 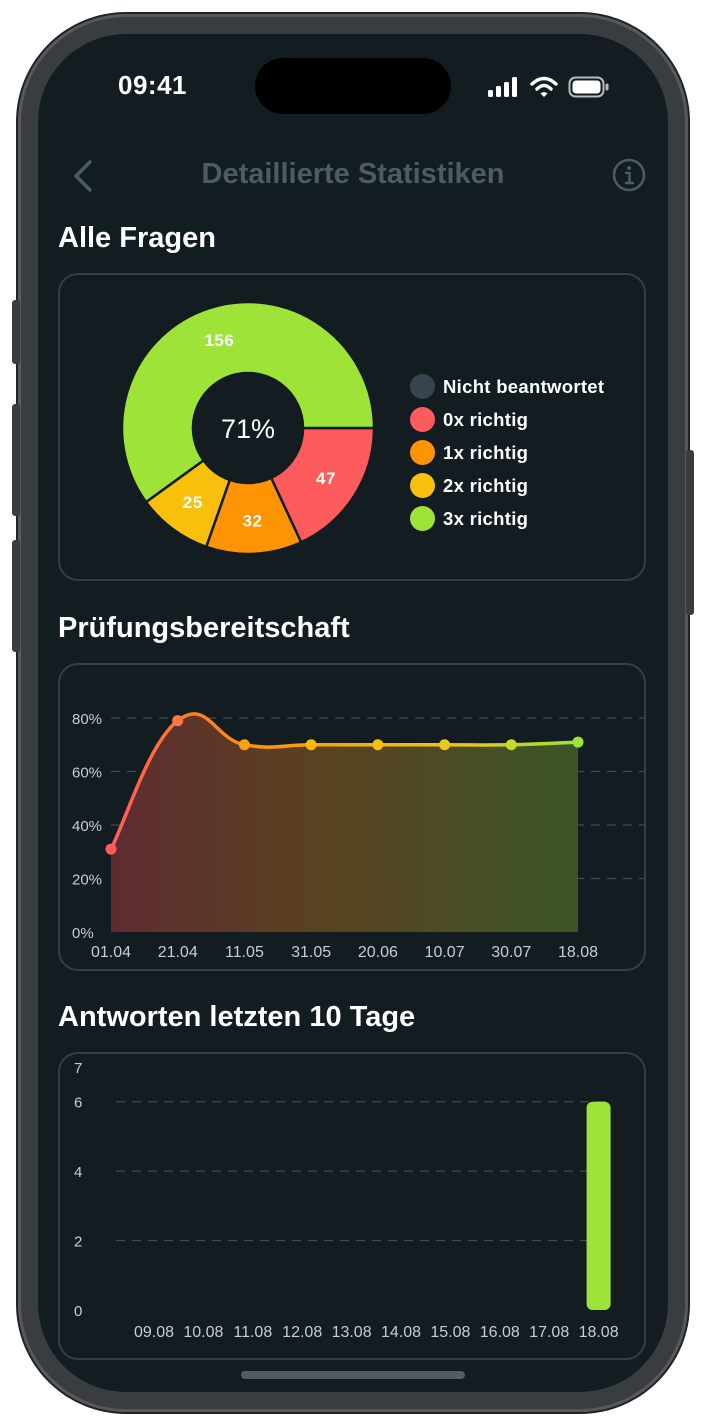 I want to click on x-tick-label: 30.07, so click(x=511, y=952).